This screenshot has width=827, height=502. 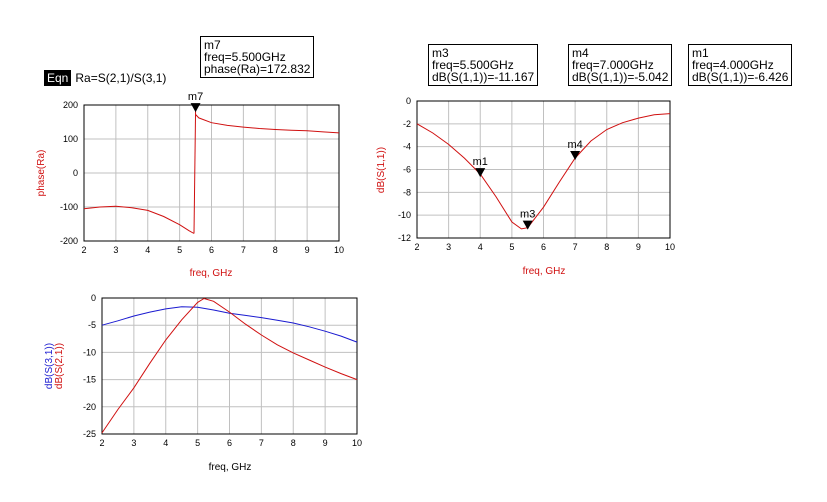 I want to click on y-tick-label: -100, so click(x=69, y=207).